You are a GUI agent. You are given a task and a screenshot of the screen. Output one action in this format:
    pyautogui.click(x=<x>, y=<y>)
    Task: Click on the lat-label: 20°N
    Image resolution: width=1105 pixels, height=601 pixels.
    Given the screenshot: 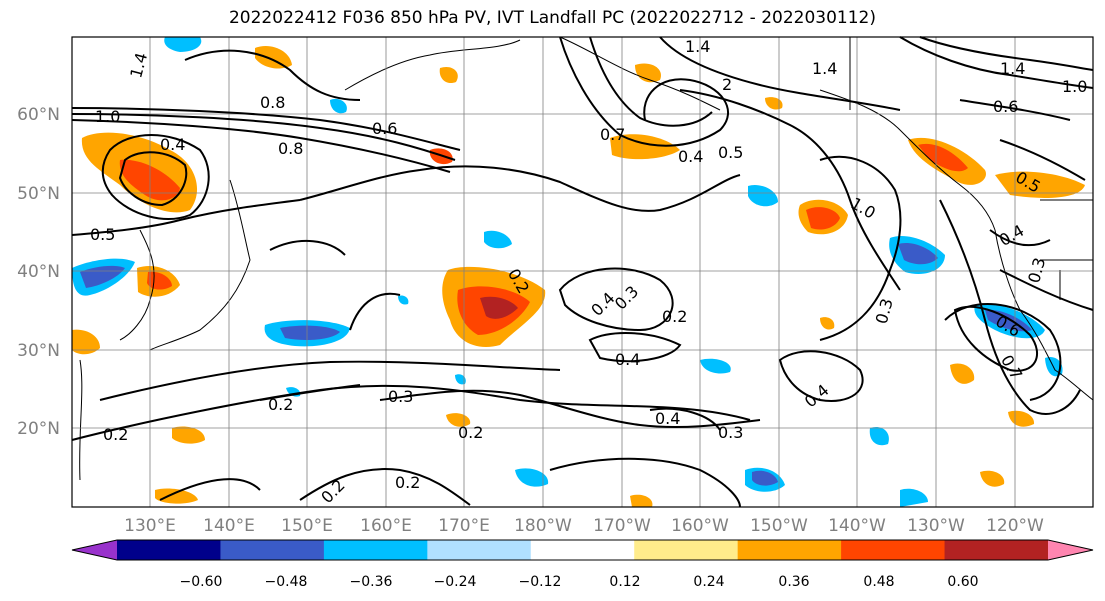 What is the action you would take?
    pyautogui.click(x=38, y=429)
    